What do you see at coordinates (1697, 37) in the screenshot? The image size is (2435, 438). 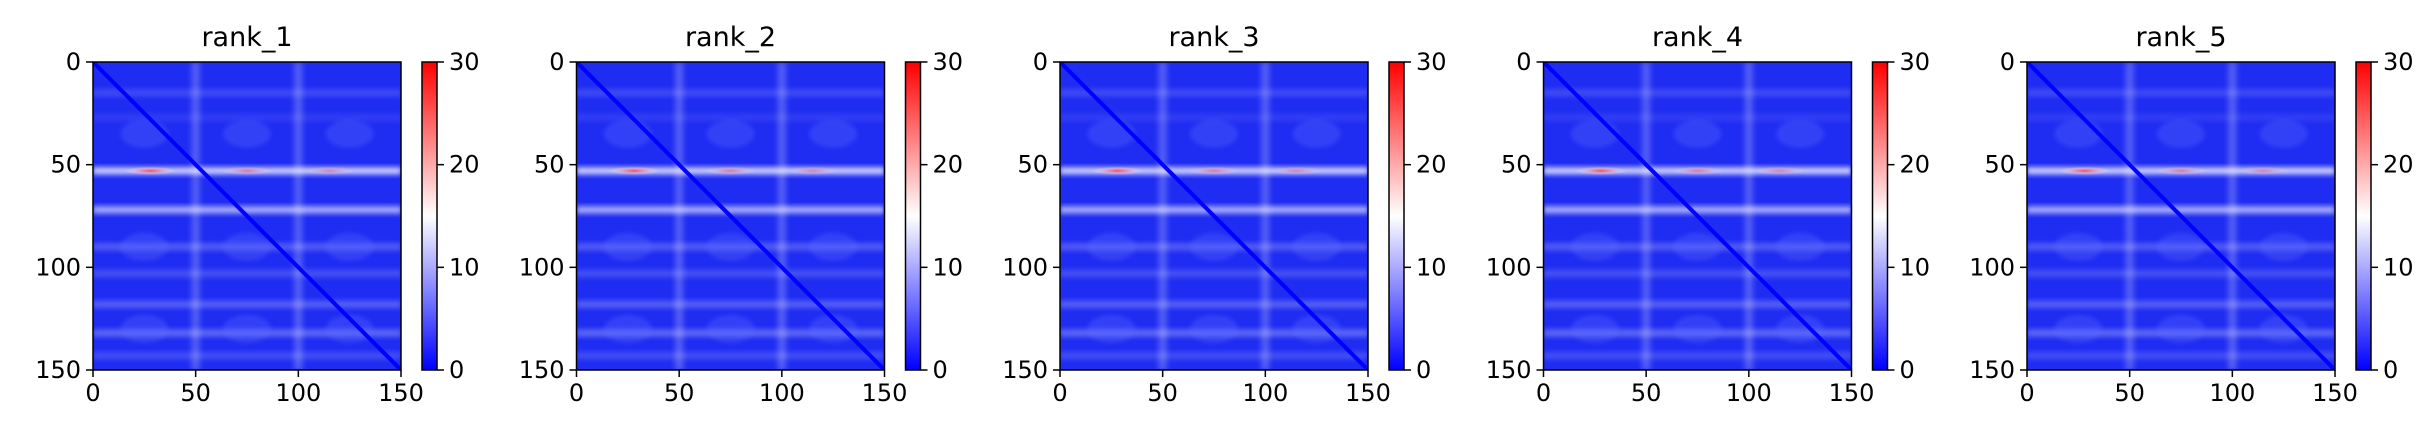 I see `panel-title: rank_4` at bounding box center [1697, 37].